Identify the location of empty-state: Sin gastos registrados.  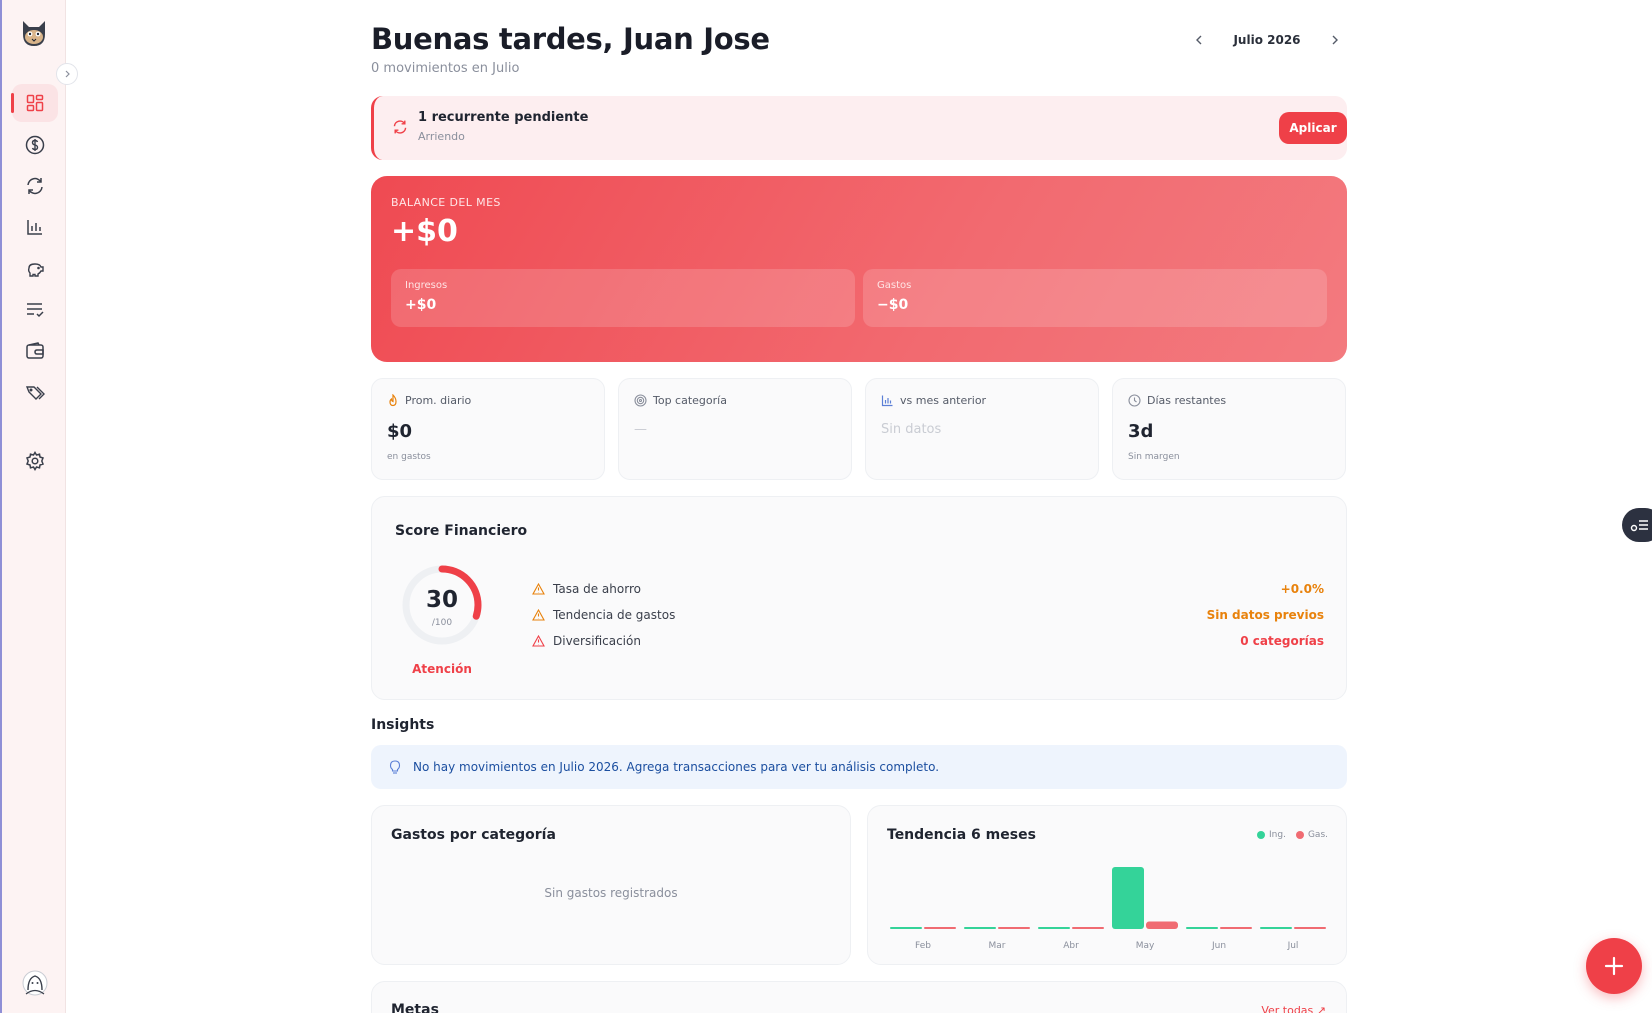
(611, 893).